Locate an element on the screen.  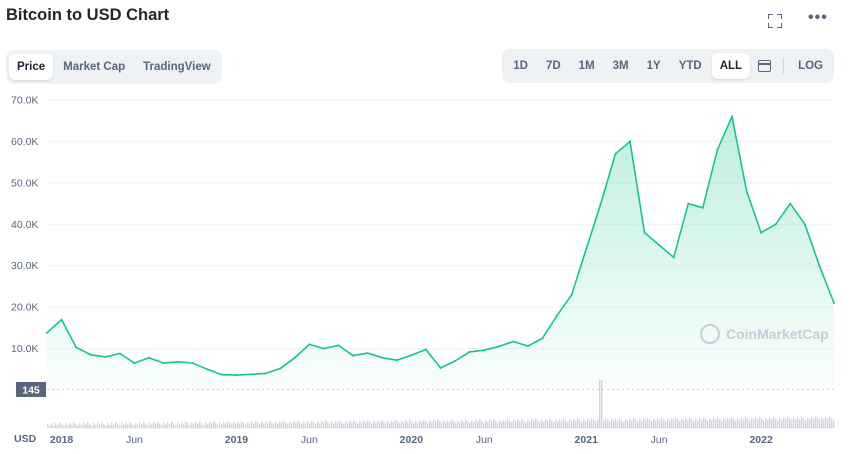
range-7d: 7D is located at coordinates (553, 66).